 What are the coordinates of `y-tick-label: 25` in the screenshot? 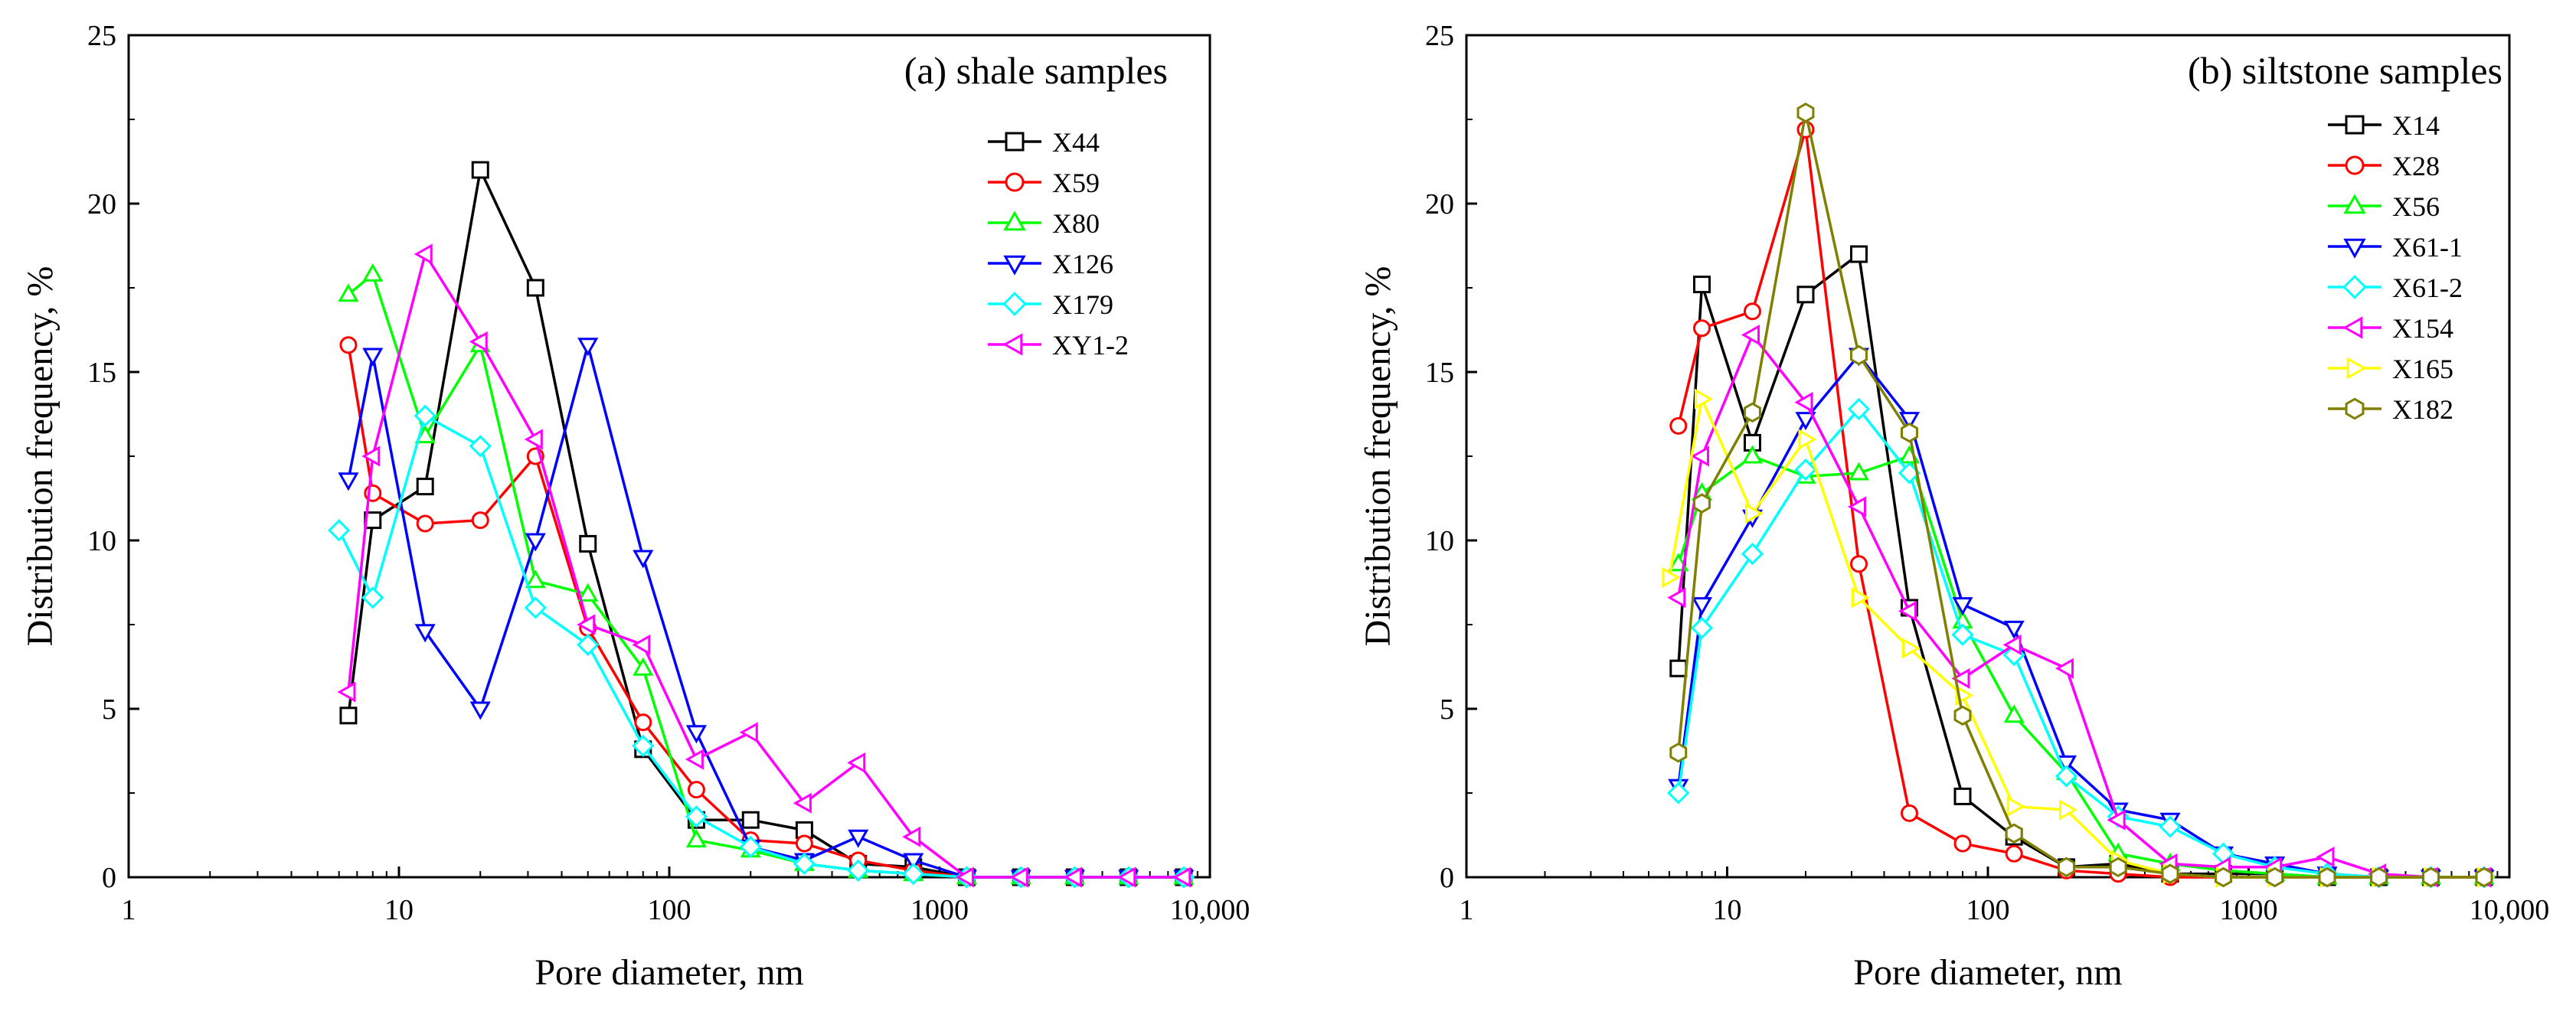 It's located at (101, 36).